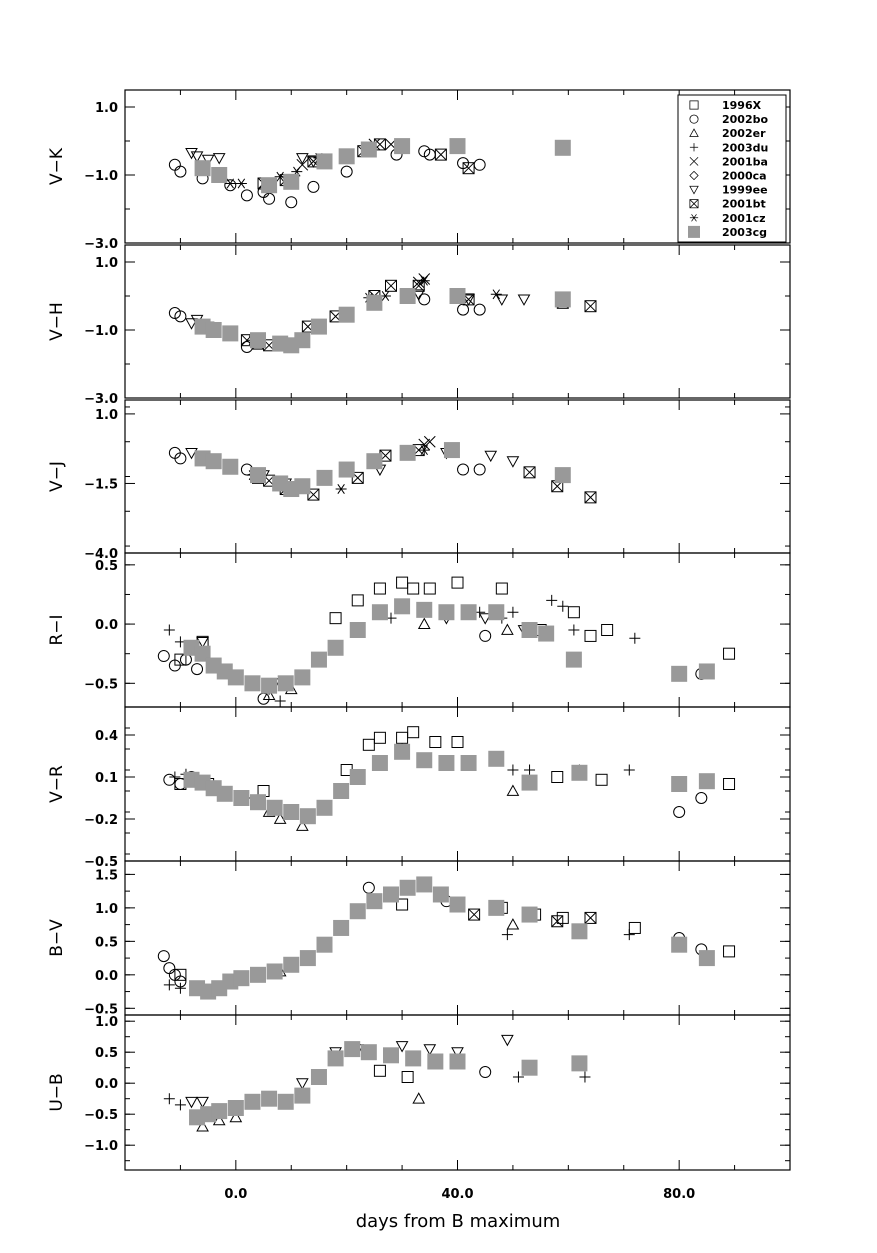 This screenshot has height=1253, width=877. What do you see at coordinates (728, 161) in the screenshot?
I see `legend-entry: 2001ba` at bounding box center [728, 161].